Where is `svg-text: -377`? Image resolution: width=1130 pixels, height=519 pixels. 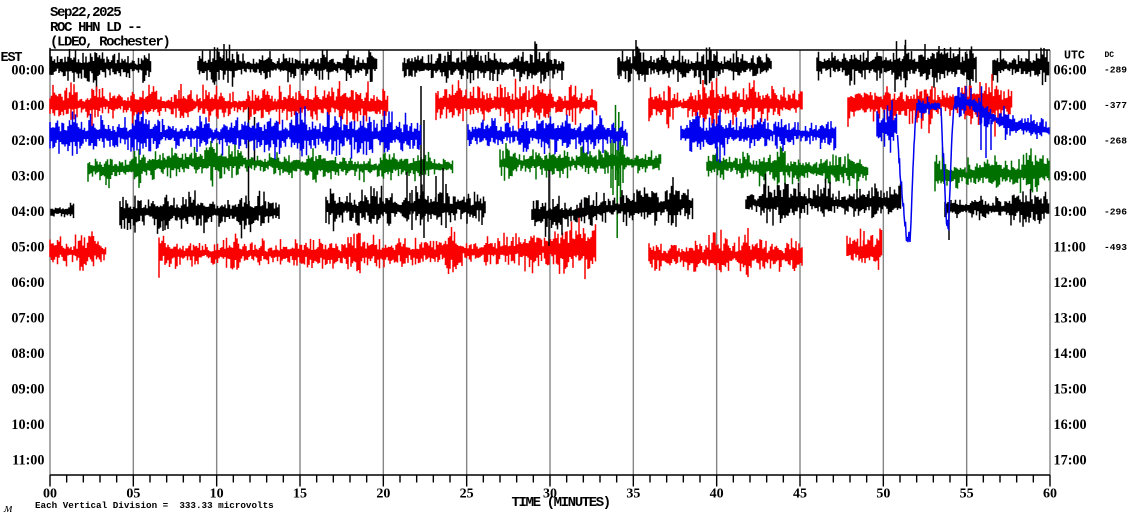 svg-text: -377 is located at coordinates (1115, 105).